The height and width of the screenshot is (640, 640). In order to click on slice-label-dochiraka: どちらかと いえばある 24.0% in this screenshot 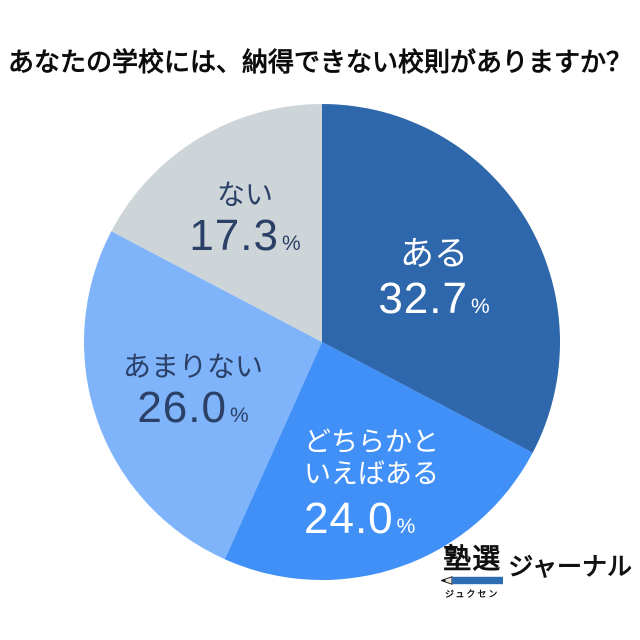, I will do `click(371, 484)`.